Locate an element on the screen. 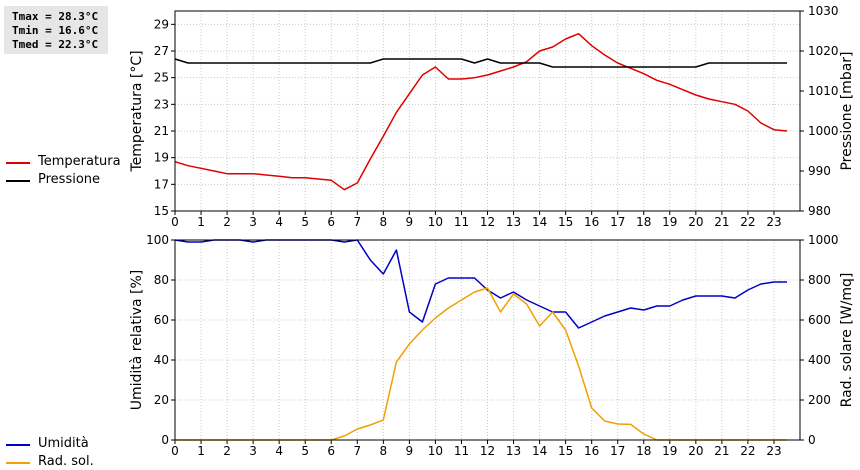 The image size is (860, 470). y2-tick-label: 990 is located at coordinates (819, 171).